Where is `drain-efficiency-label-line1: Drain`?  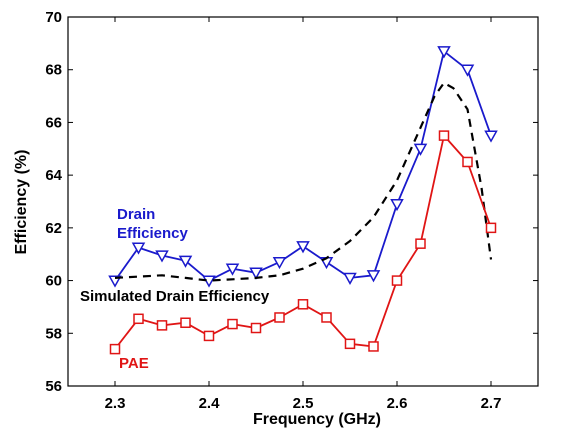
drain-efficiency-label-line1: Drain is located at coordinates (136, 214).